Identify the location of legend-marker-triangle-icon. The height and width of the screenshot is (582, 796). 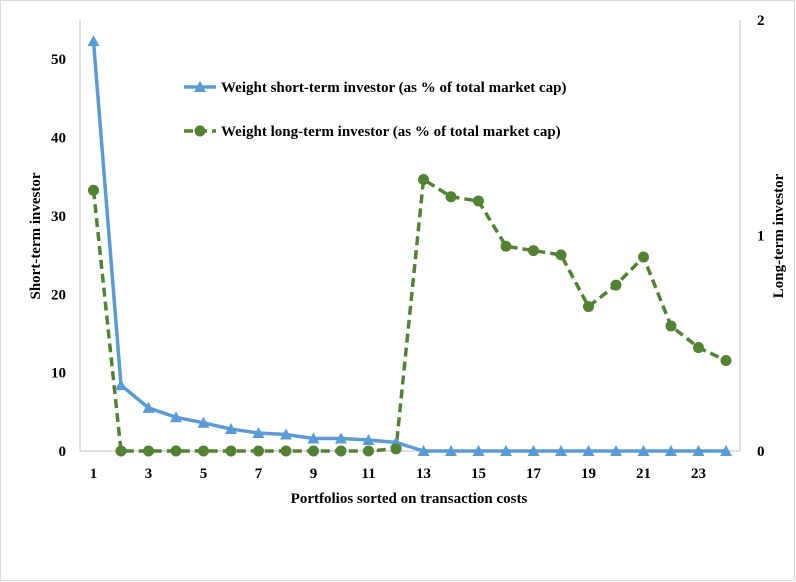
(200, 86).